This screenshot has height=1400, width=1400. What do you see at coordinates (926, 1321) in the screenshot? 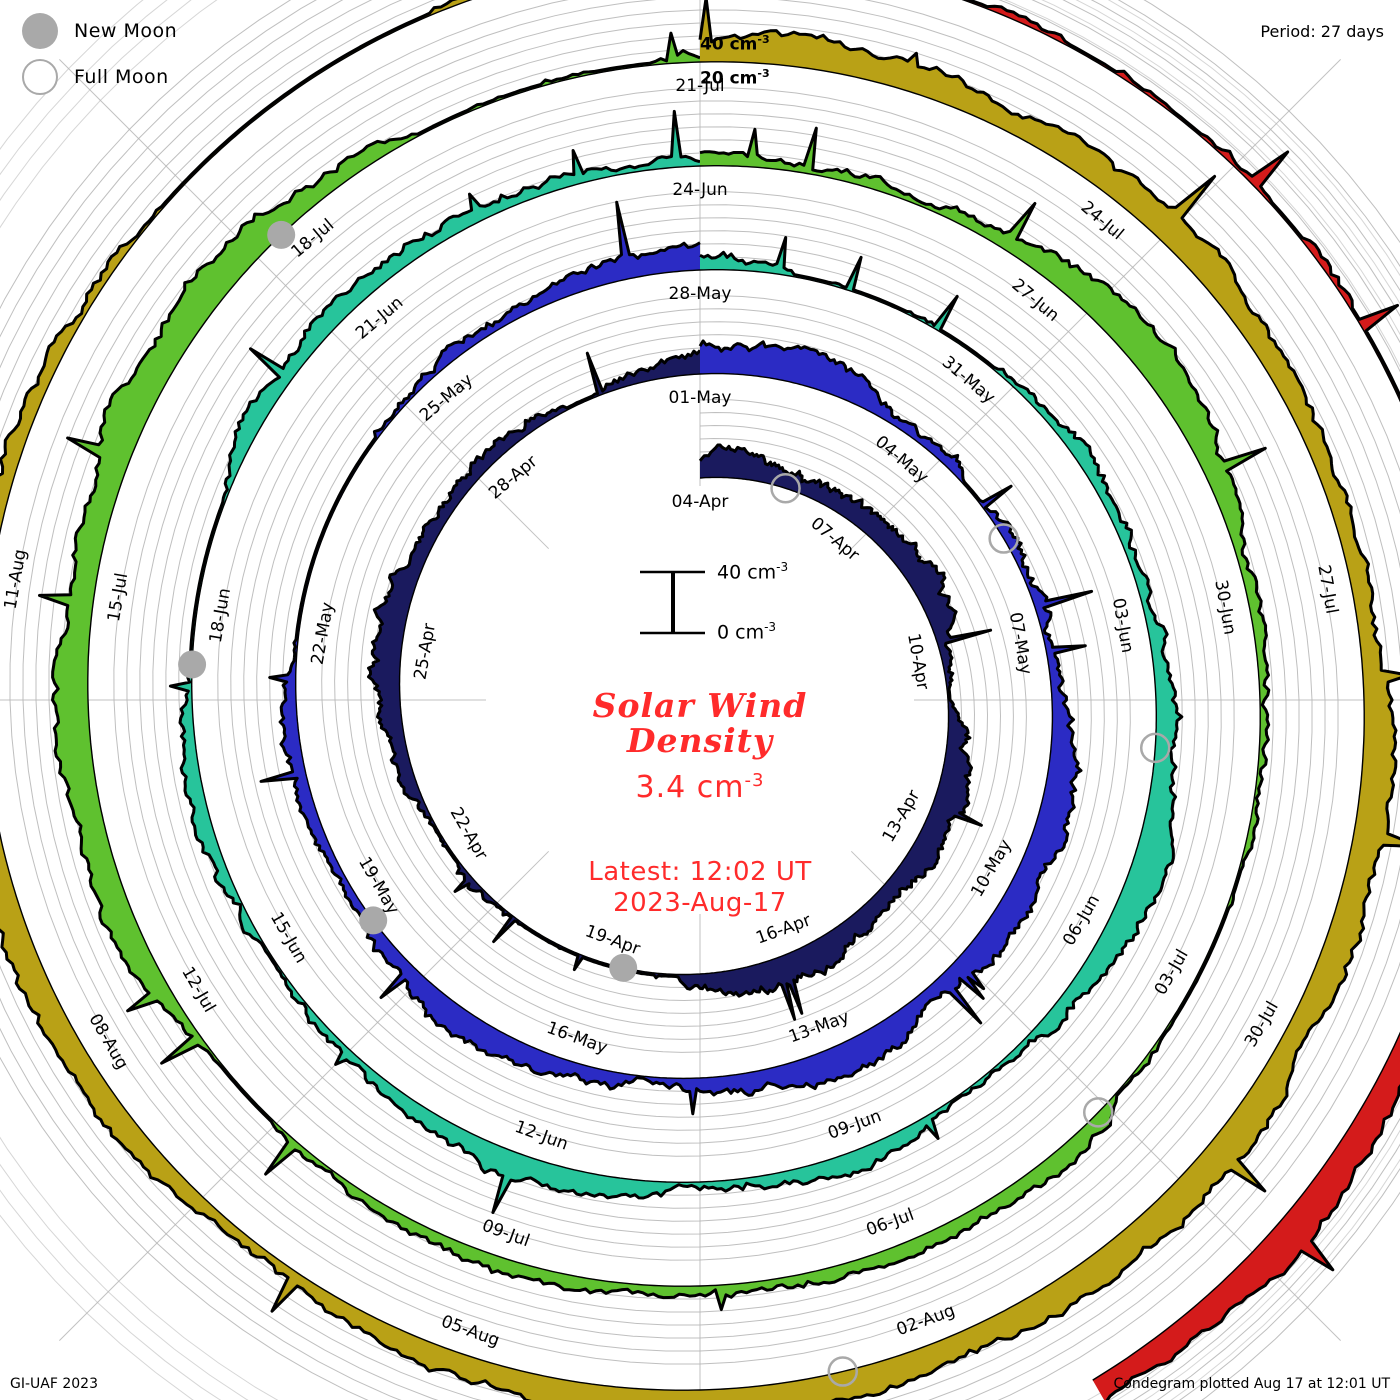
I see `spiral-date-label: 02-Aug` at bounding box center [926, 1321].